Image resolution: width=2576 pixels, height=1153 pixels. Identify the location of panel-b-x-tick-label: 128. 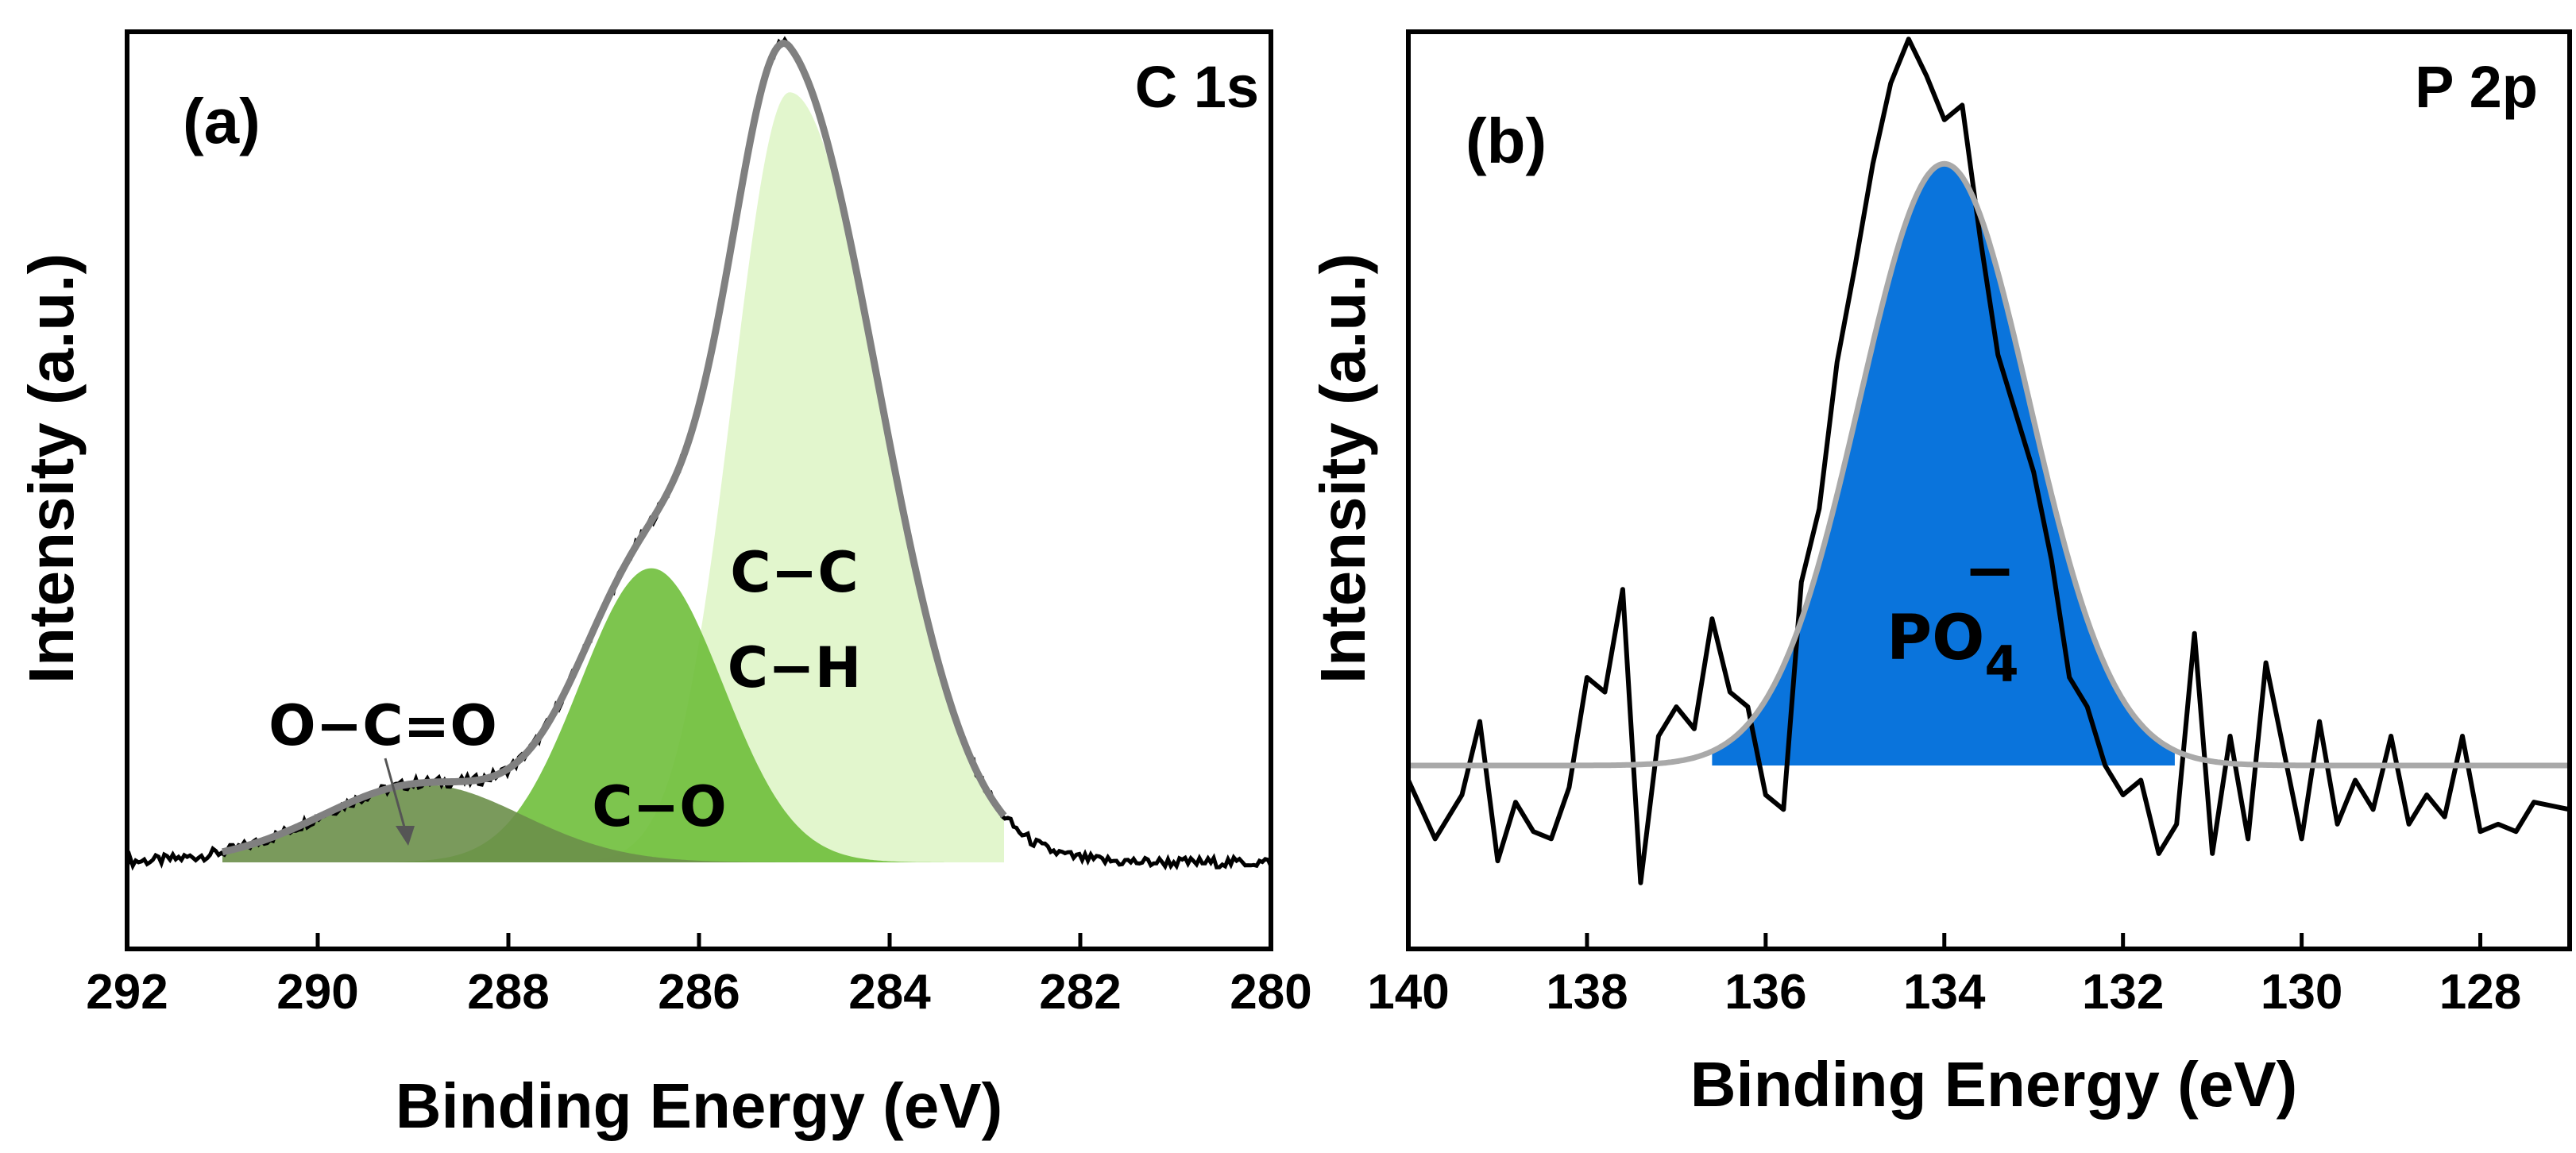
(2480, 992).